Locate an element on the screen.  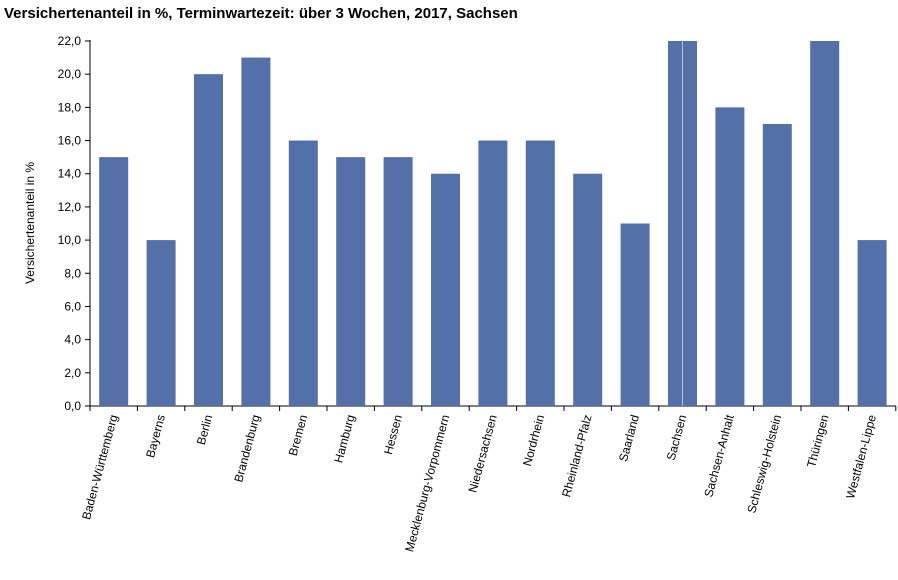
x-tick-label: Niedersachsen is located at coordinates (483, 453).